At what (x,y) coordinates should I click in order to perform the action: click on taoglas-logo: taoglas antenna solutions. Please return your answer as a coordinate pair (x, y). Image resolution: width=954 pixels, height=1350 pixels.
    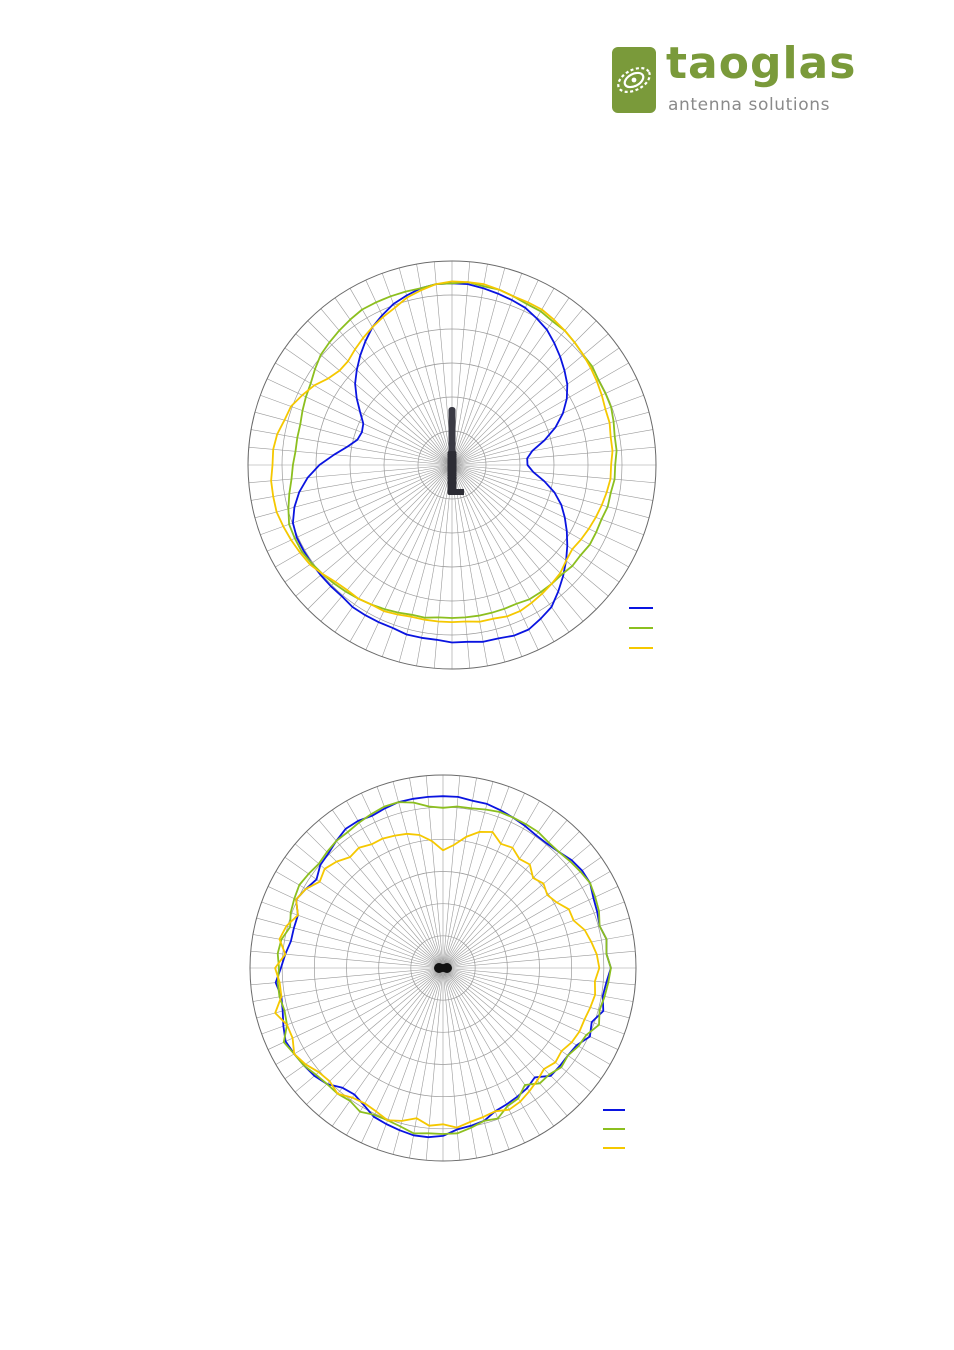
    Looking at the image, I should click on (737, 78).